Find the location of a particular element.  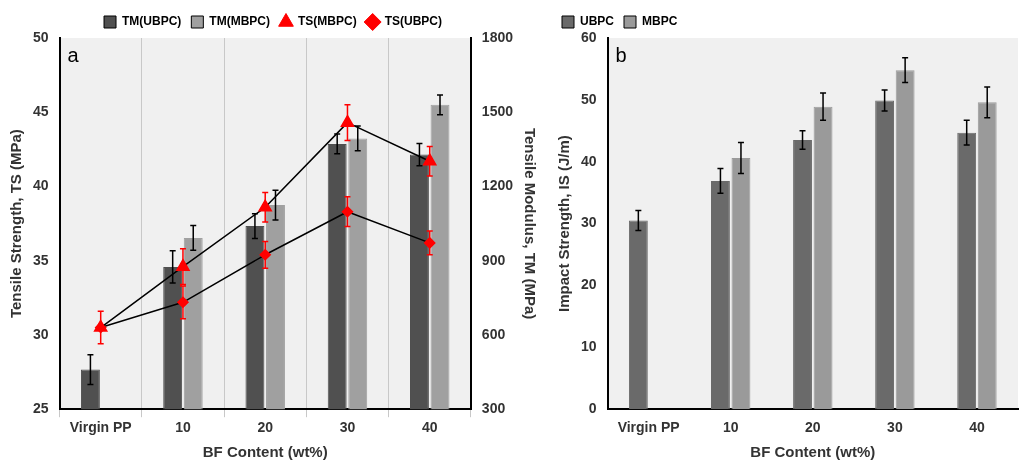

y-tick-label: 60 is located at coordinates (588, 36).